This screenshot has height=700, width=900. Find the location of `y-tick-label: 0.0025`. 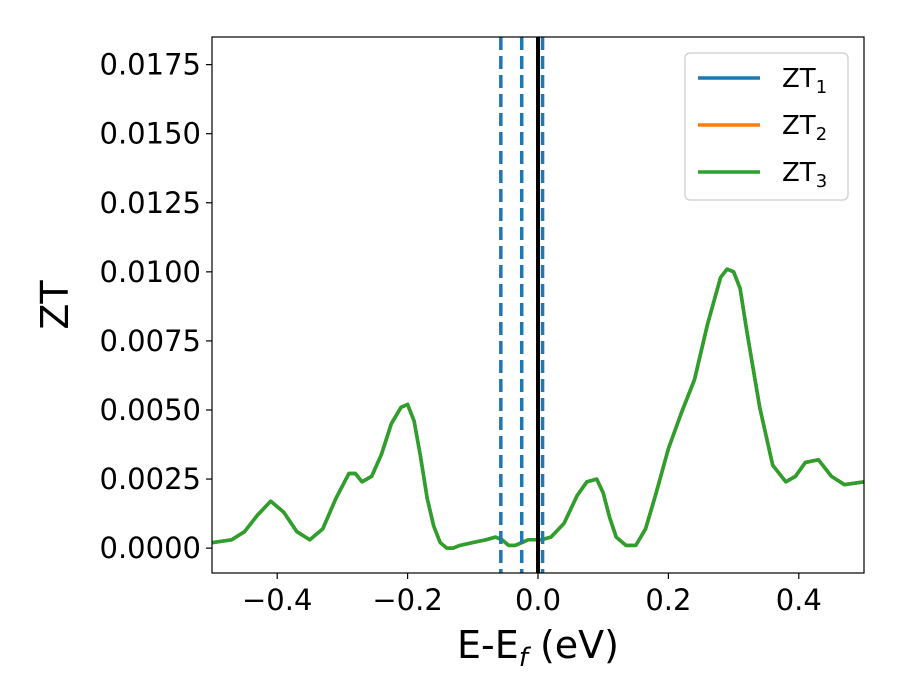

y-tick-label: 0.0025 is located at coordinates (150, 479).